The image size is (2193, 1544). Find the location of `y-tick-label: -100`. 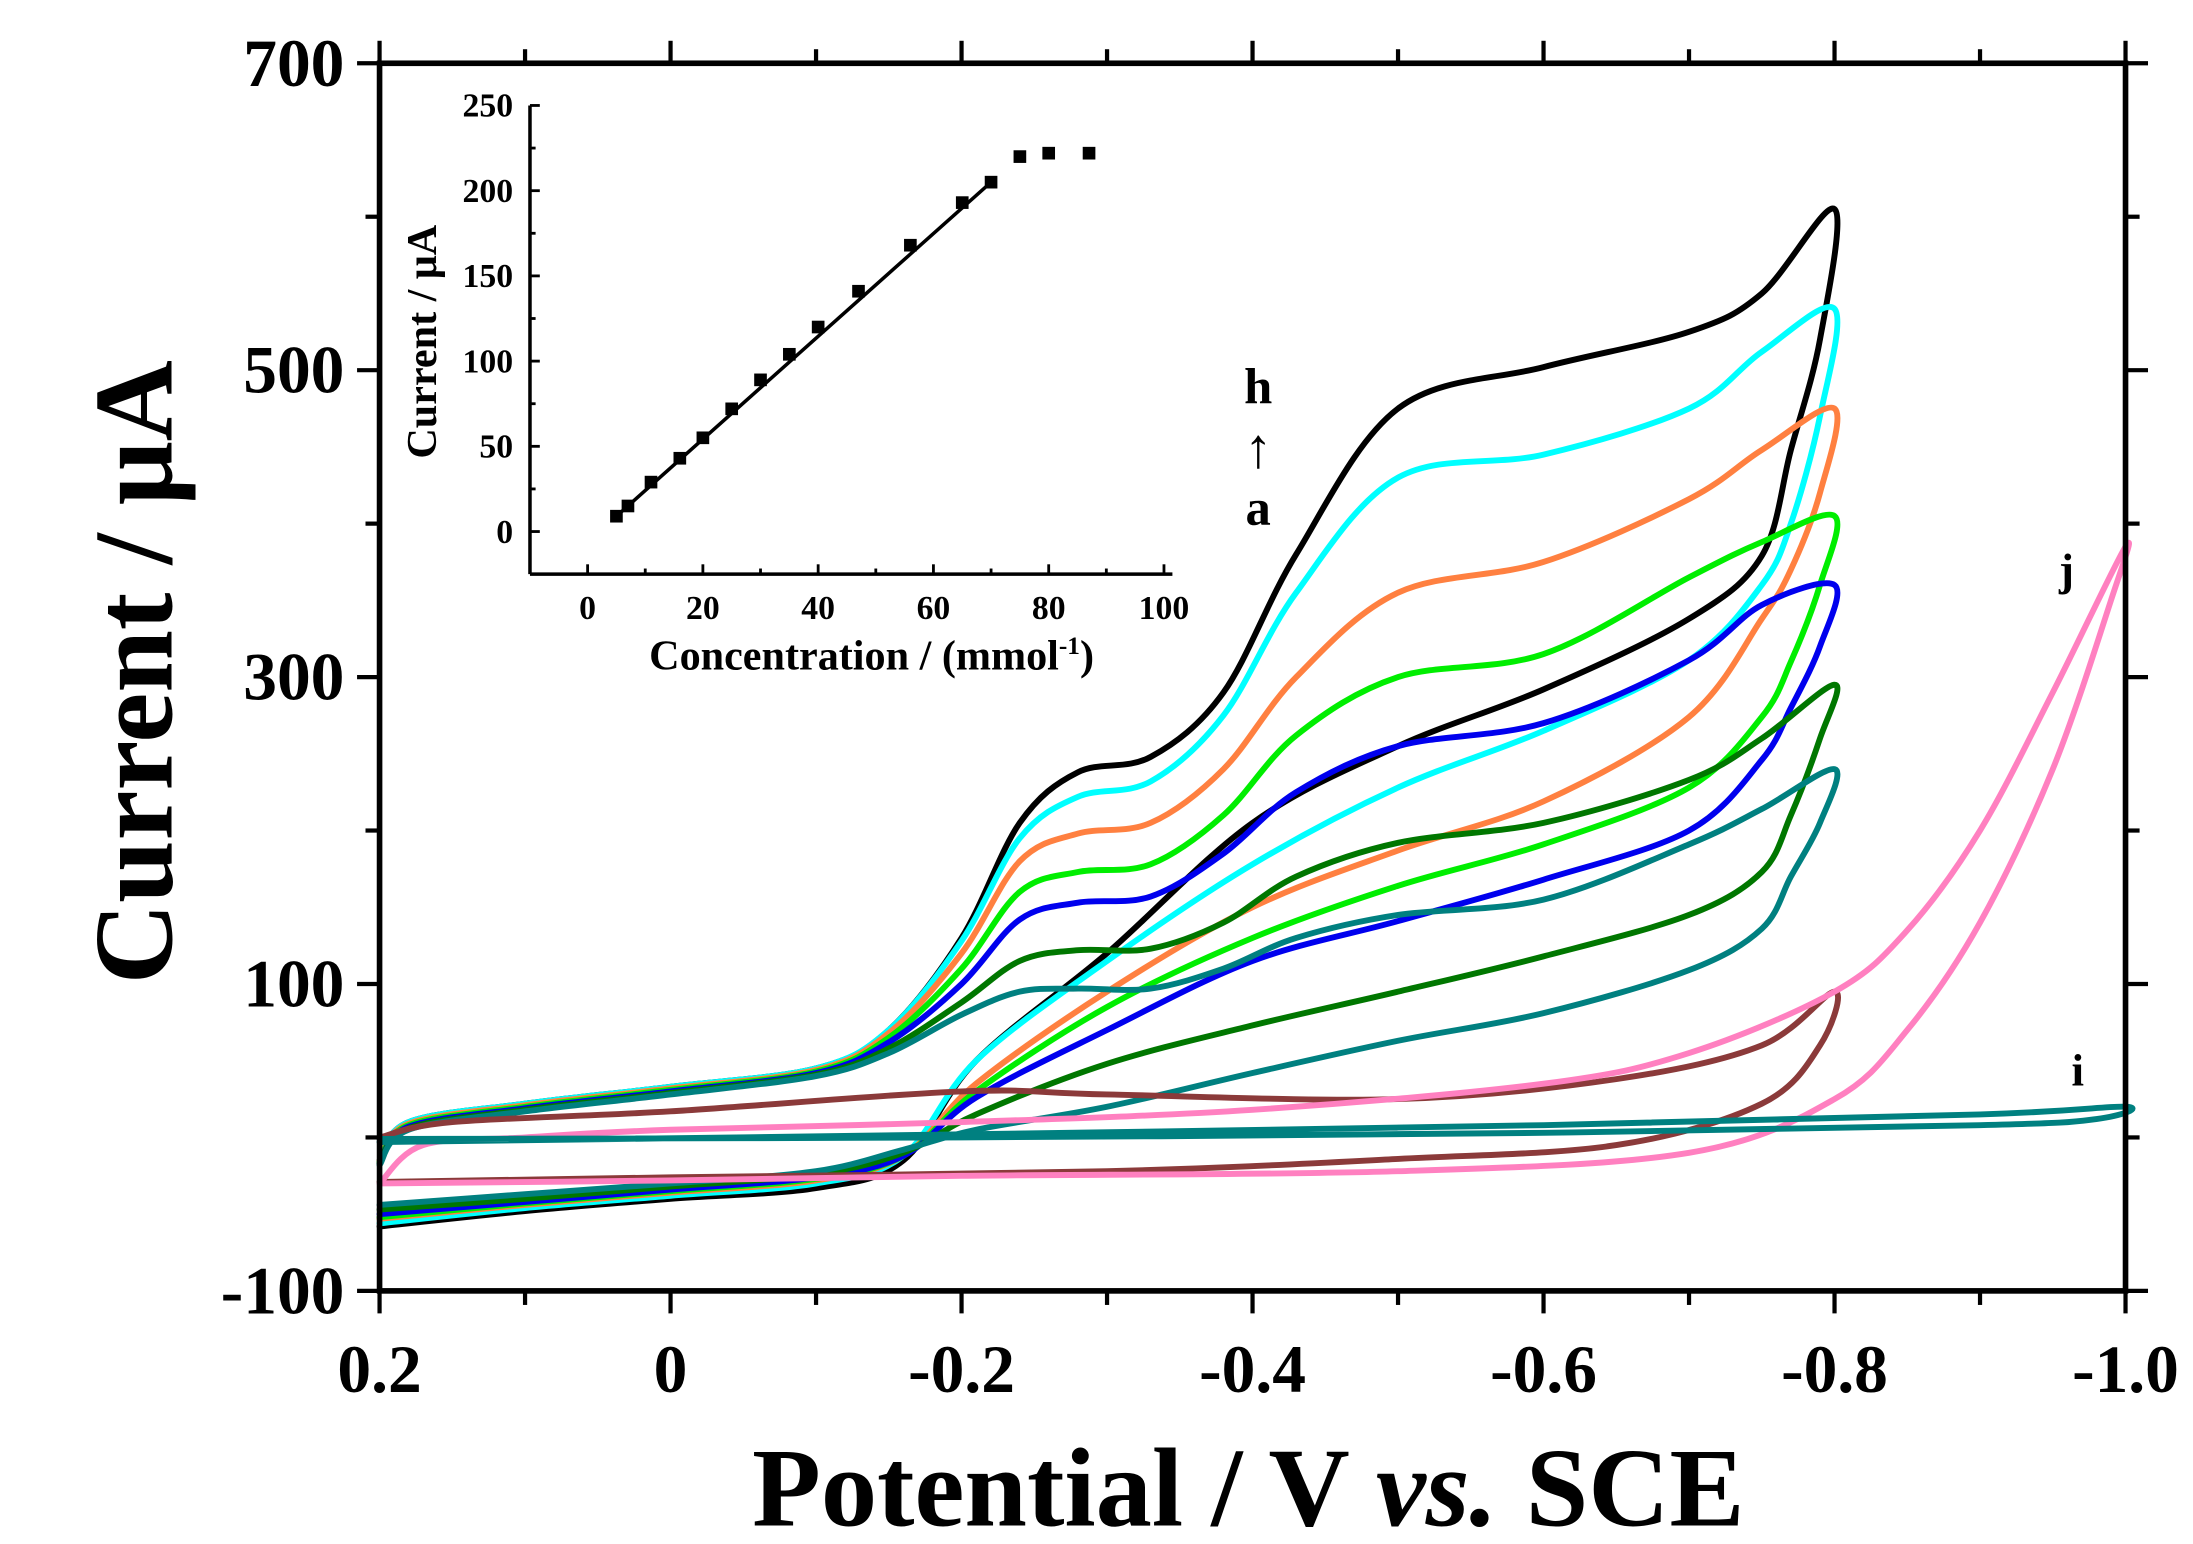

y-tick-label: -100 is located at coordinates (283, 1290).